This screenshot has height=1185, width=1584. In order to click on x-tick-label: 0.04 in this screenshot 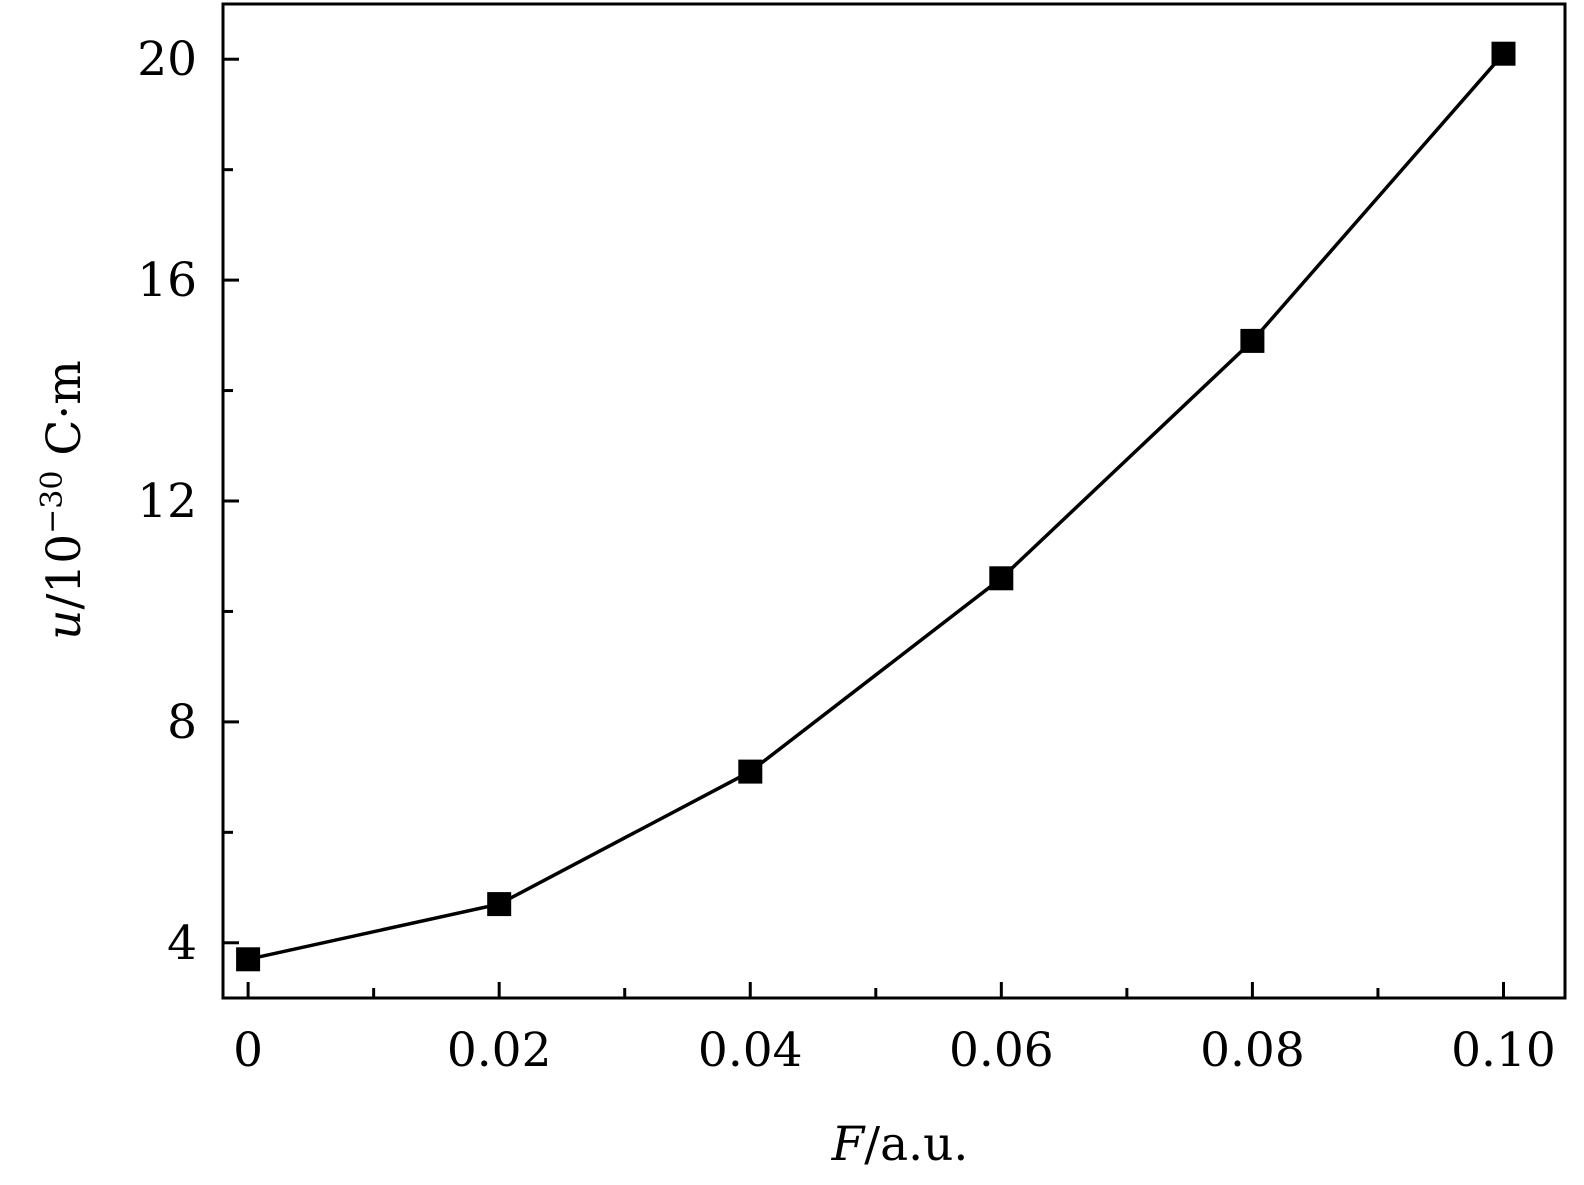, I will do `click(750, 1050)`.